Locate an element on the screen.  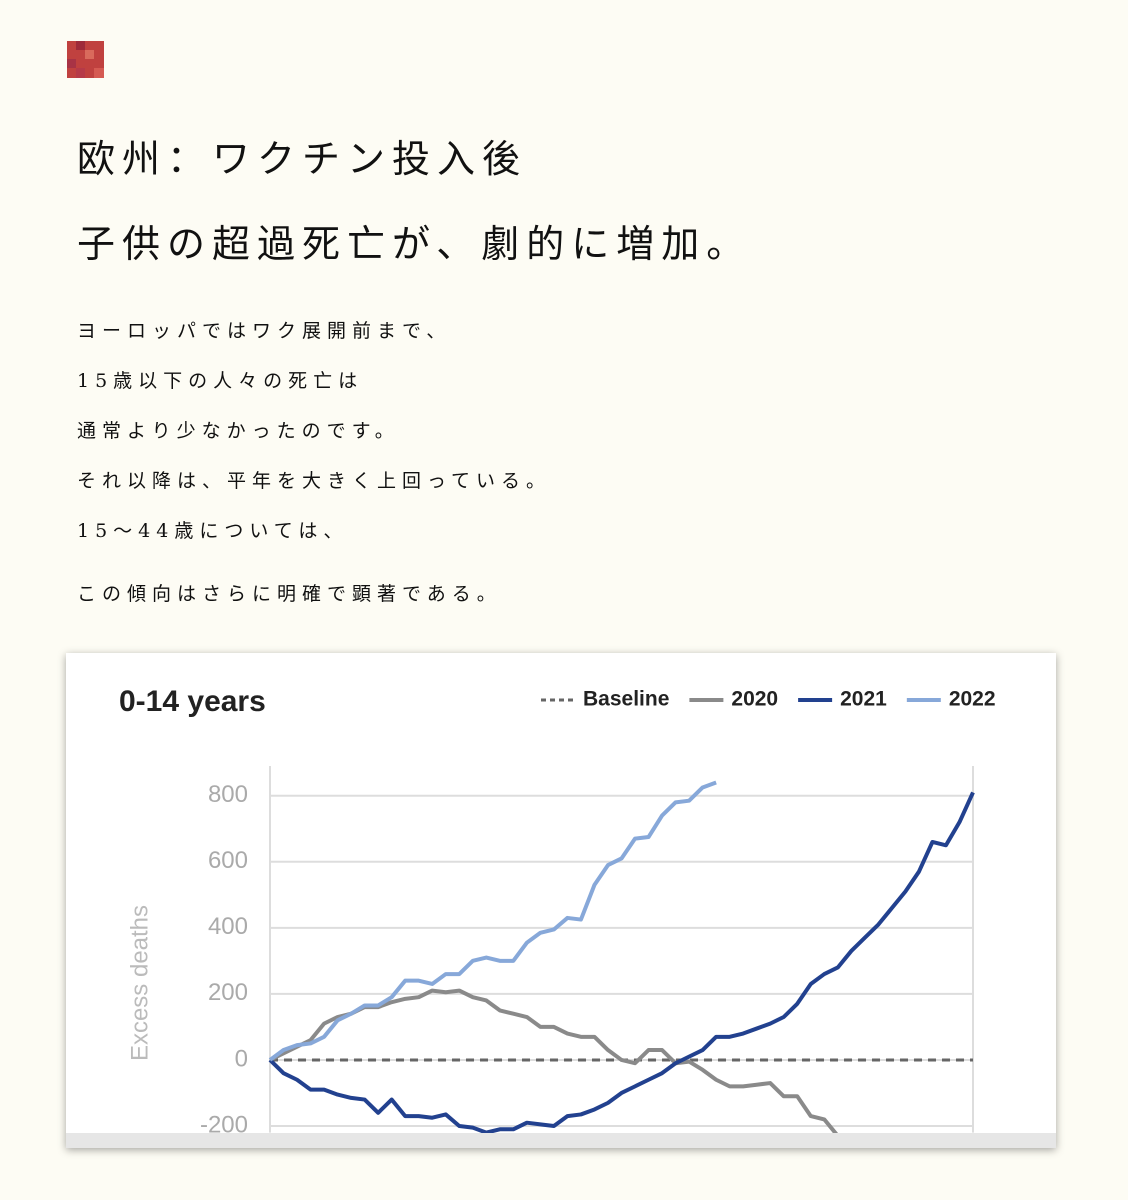
line-series is located at coordinates (492, 921).